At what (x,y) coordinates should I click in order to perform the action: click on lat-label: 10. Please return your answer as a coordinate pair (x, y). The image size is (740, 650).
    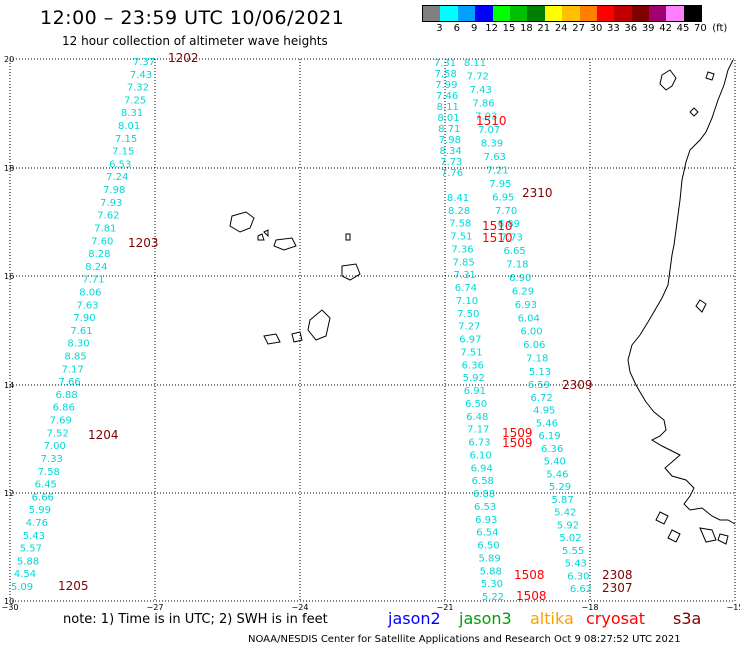
    Looking at the image, I should click on (9, 601).